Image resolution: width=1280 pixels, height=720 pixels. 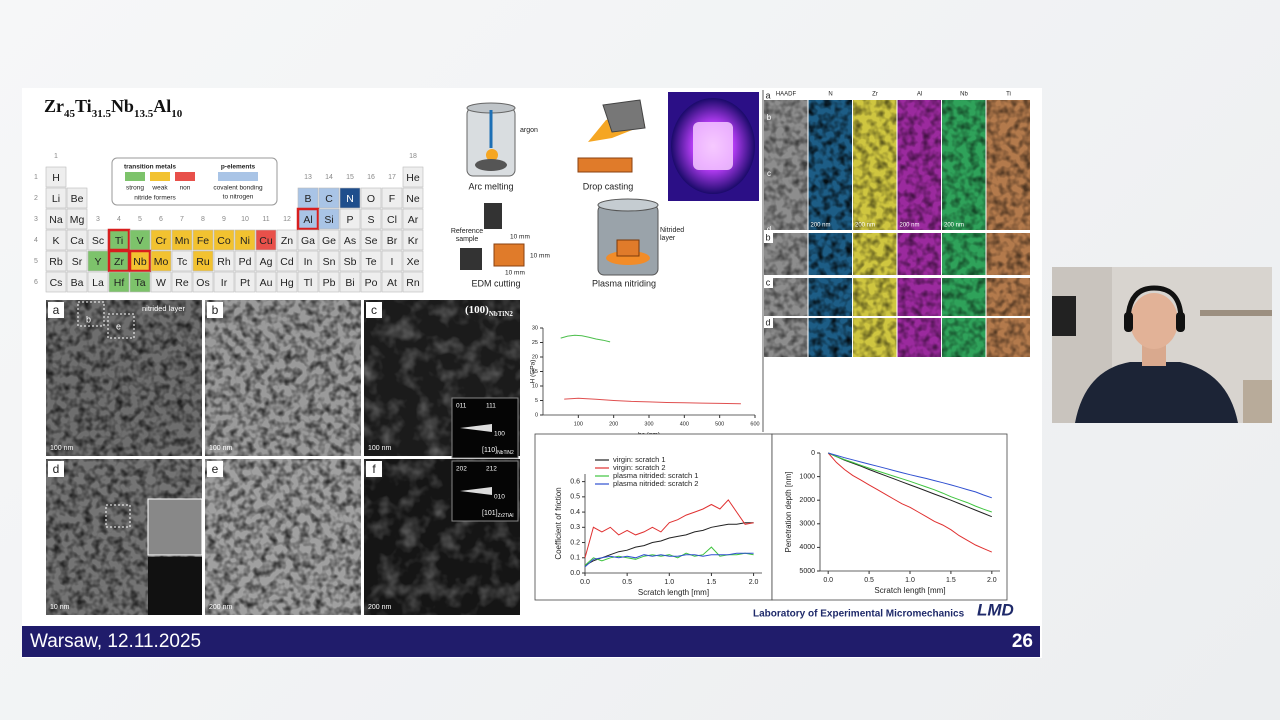 I want to click on element-symbol: Sc, so click(x=98, y=241).